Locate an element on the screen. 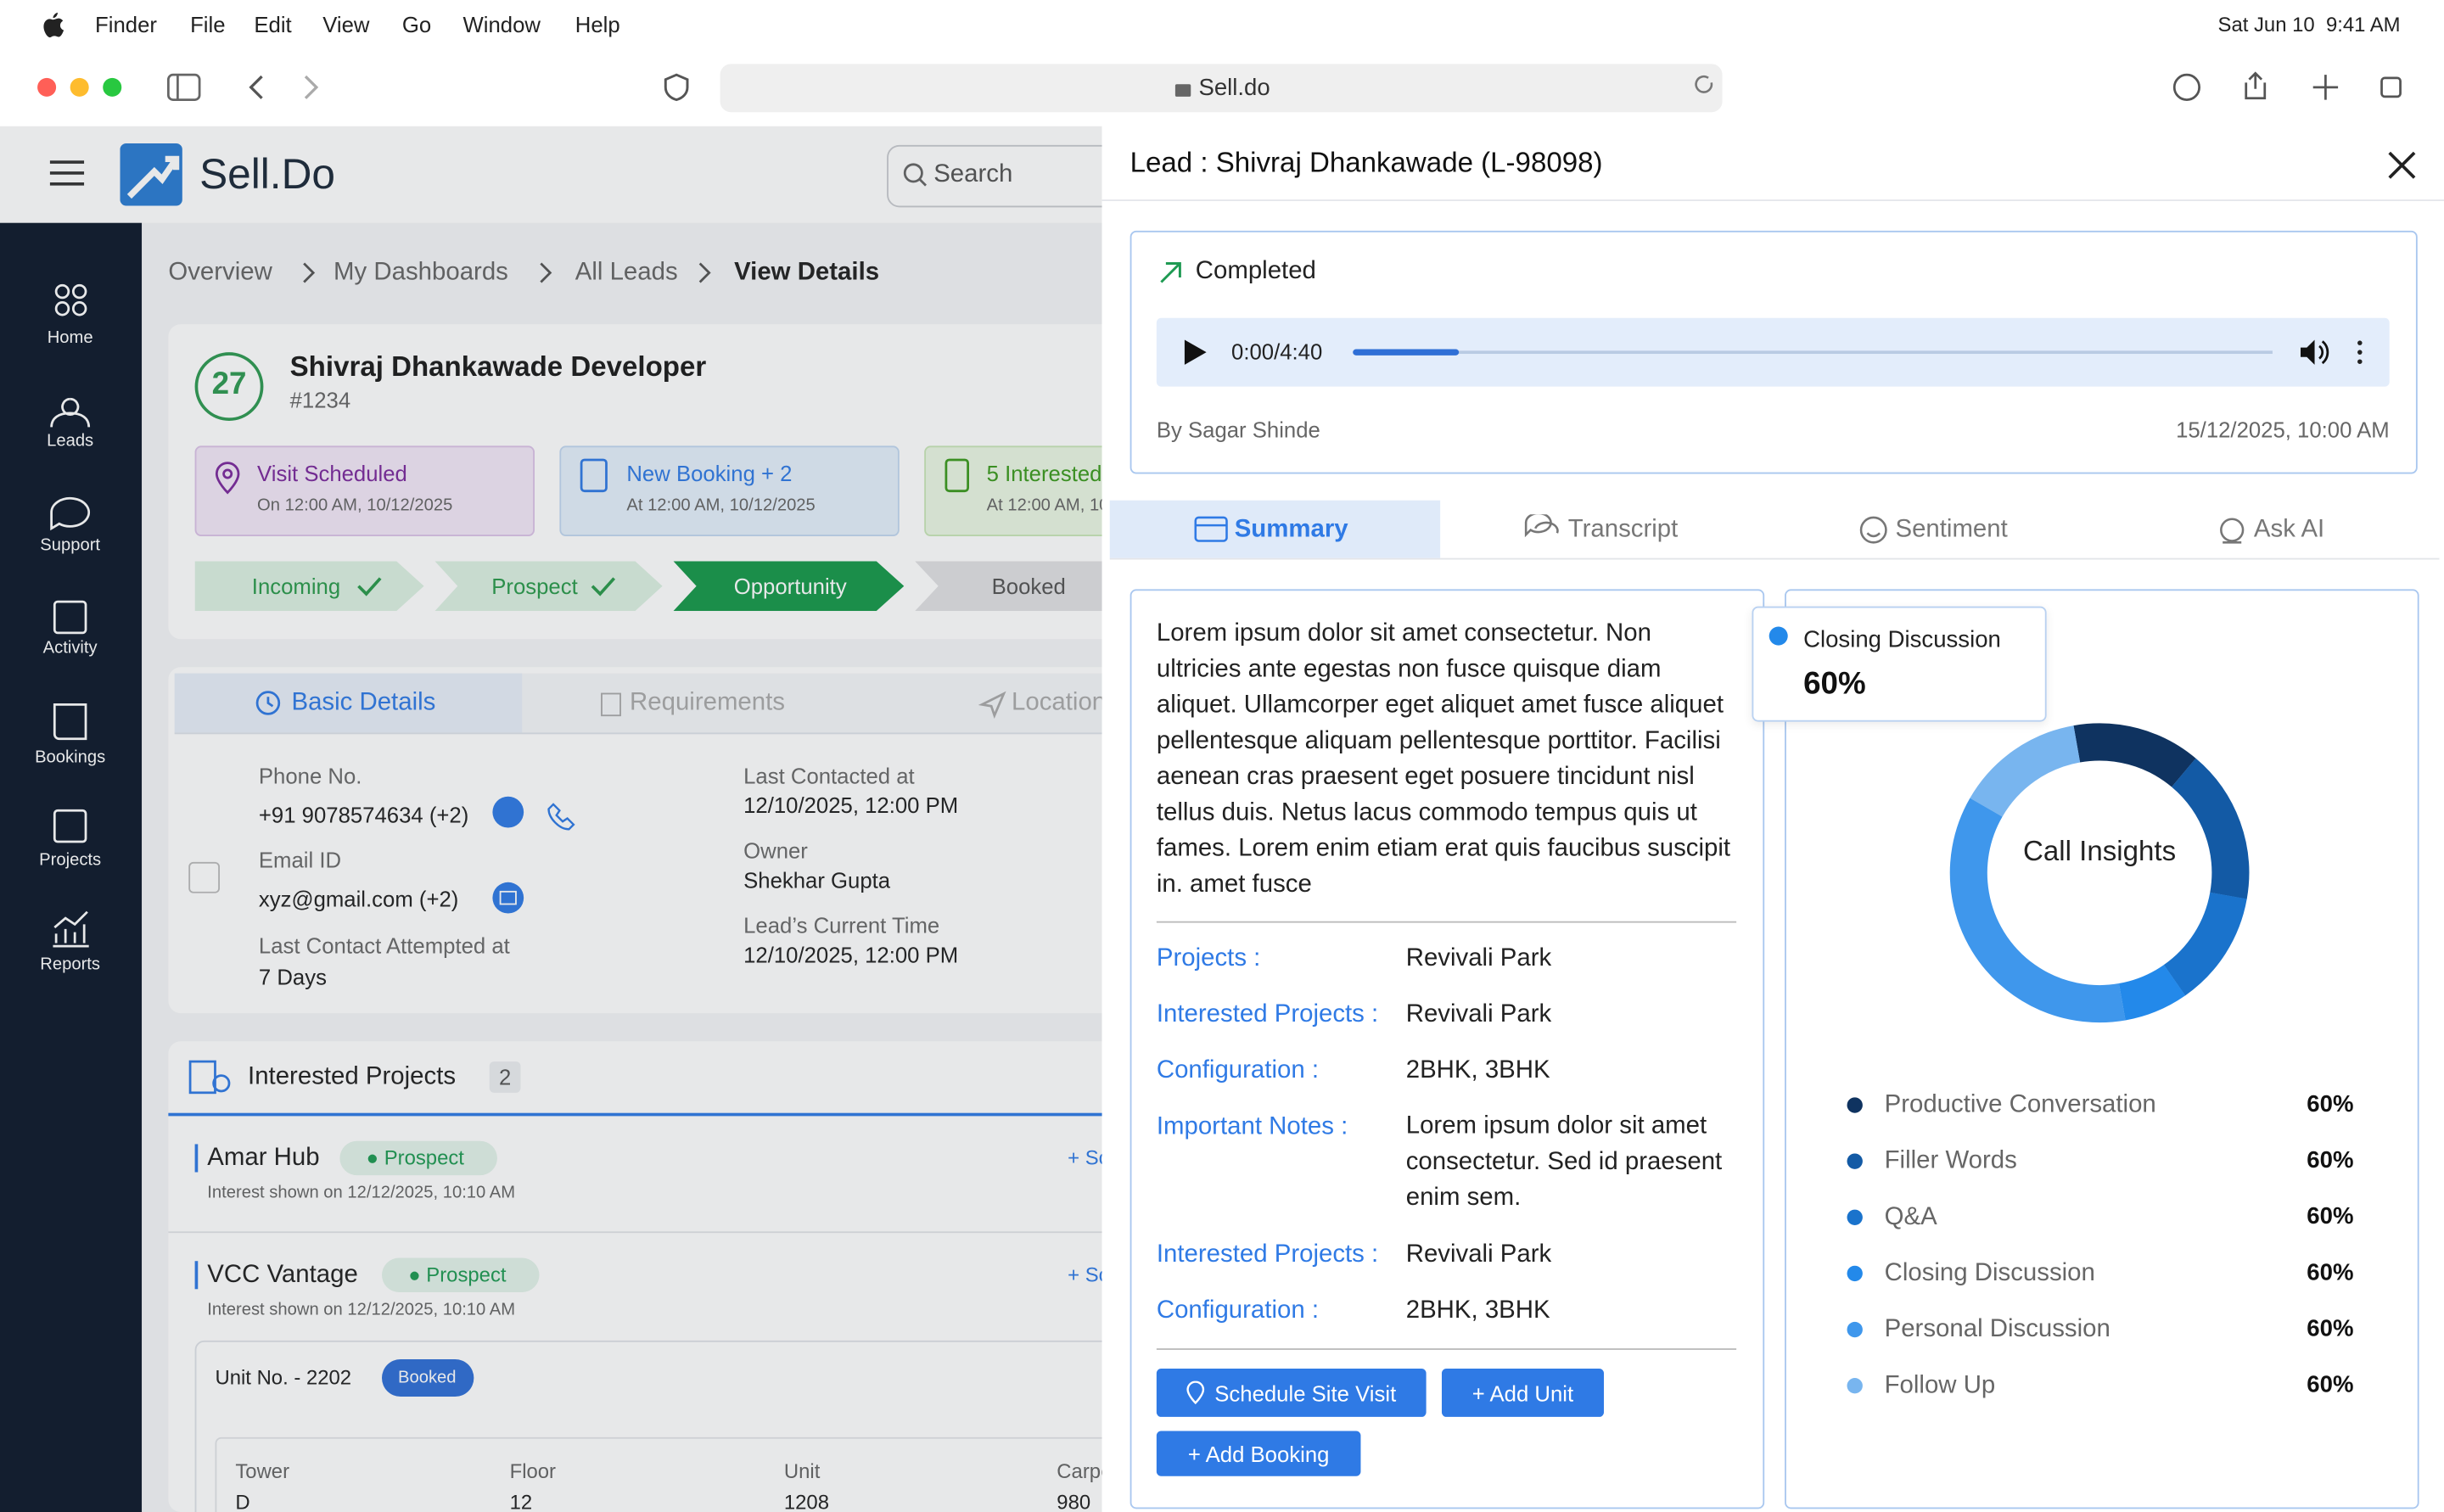 Image resolution: width=2444 pixels, height=1512 pixels. sidebar-item: Home is located at coordinates (70, 338).